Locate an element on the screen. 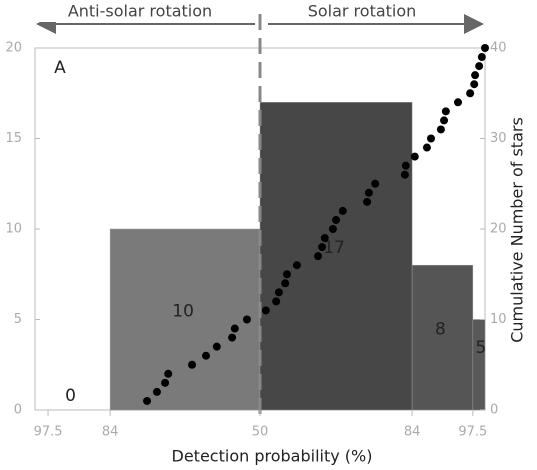  y2-tick-label: 10 is located at coordinates (498, 319).